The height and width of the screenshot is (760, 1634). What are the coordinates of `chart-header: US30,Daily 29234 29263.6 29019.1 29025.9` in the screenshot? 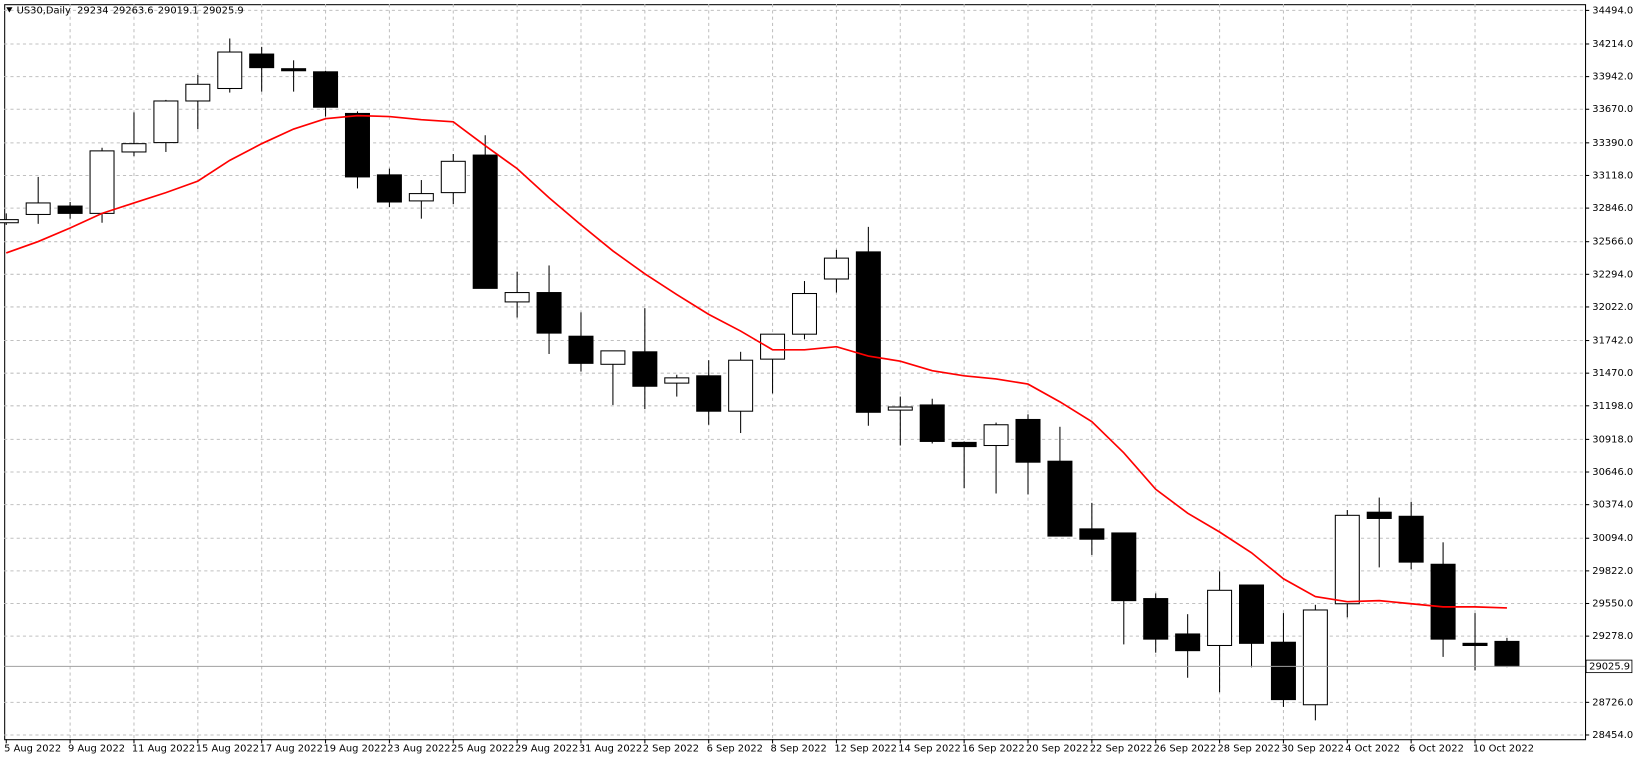 It's located at (130, 10).